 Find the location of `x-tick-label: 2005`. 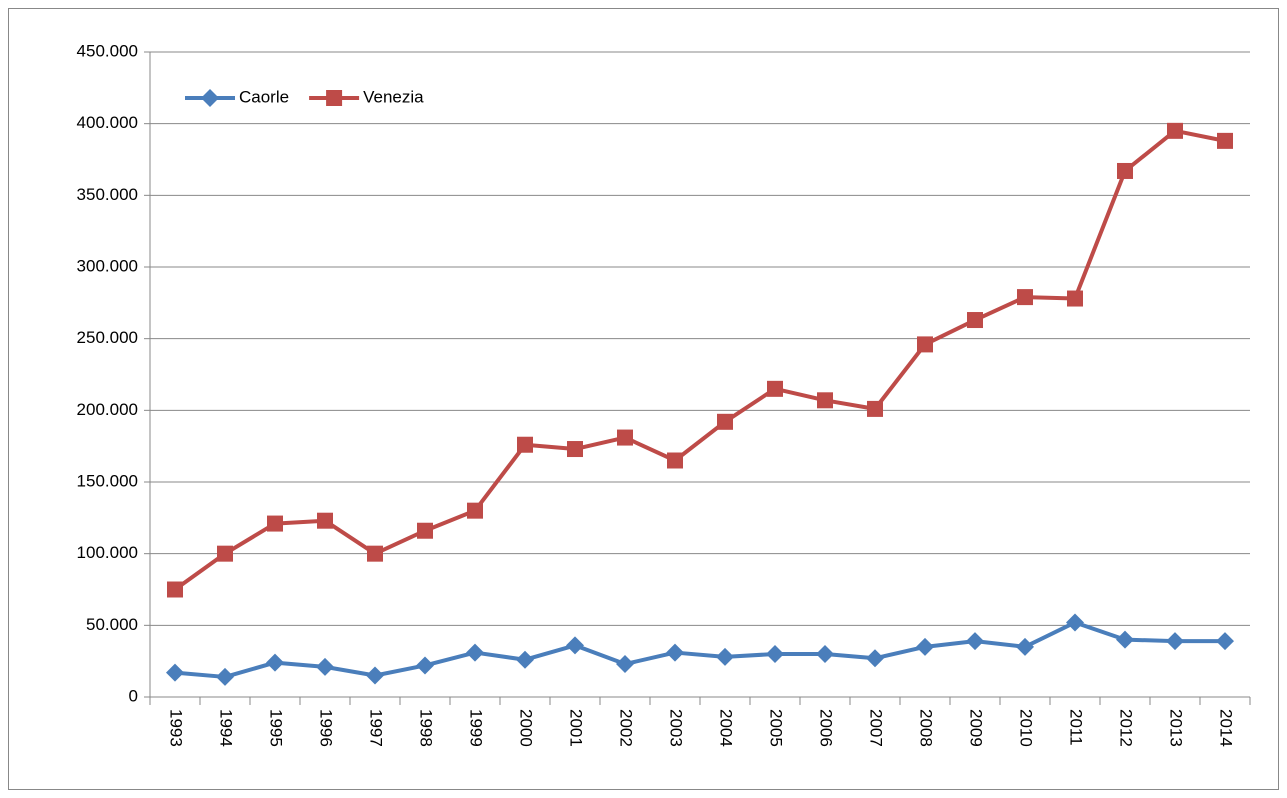

x-tick-label: 2005 is located at coordinates (776, 728).